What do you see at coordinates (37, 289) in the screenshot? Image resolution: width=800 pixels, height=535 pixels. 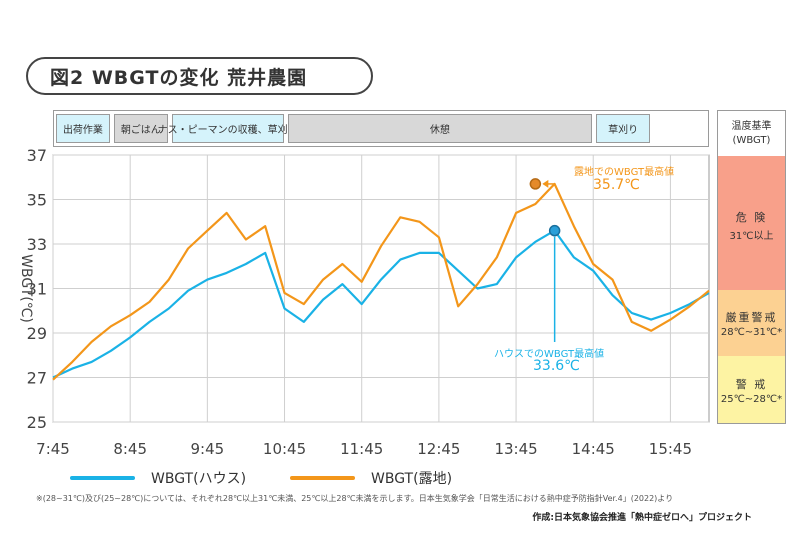 I see `y-tick-label: 31` at bounding box center [37, 289].